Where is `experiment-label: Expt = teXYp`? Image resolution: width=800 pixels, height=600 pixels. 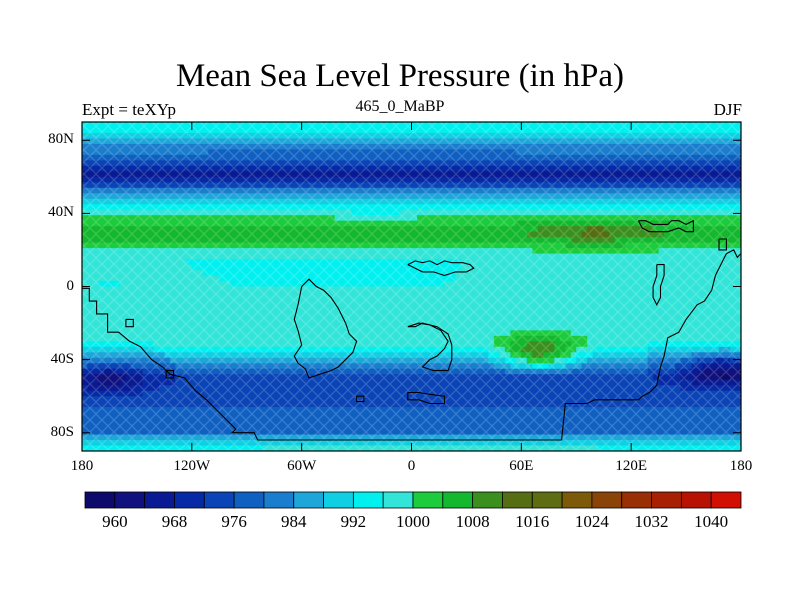 experiment-label: Expt = teXYp is located at coordinates (129, 109).